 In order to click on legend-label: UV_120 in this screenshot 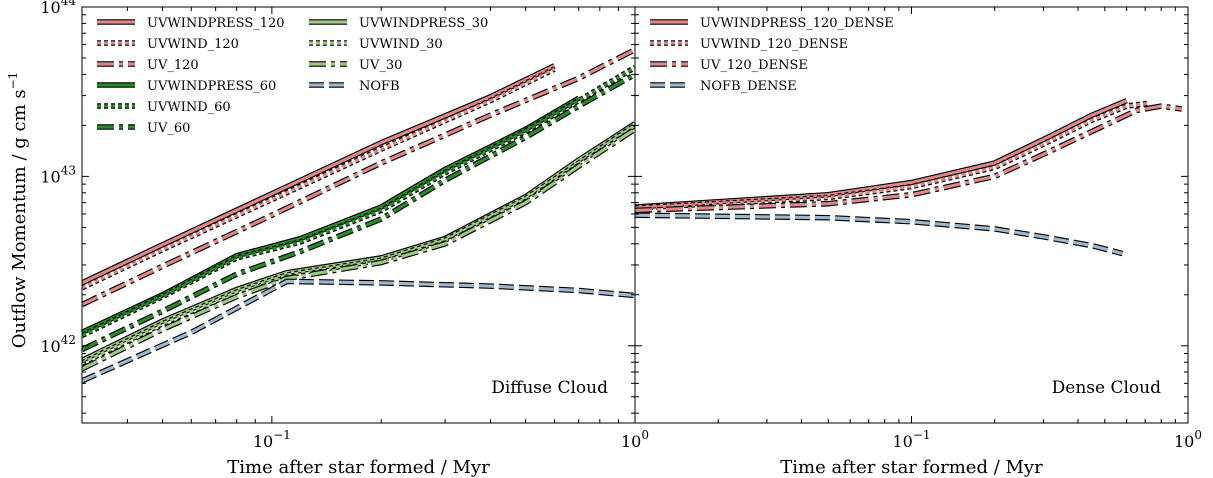, I will do `click(173, 65)`.